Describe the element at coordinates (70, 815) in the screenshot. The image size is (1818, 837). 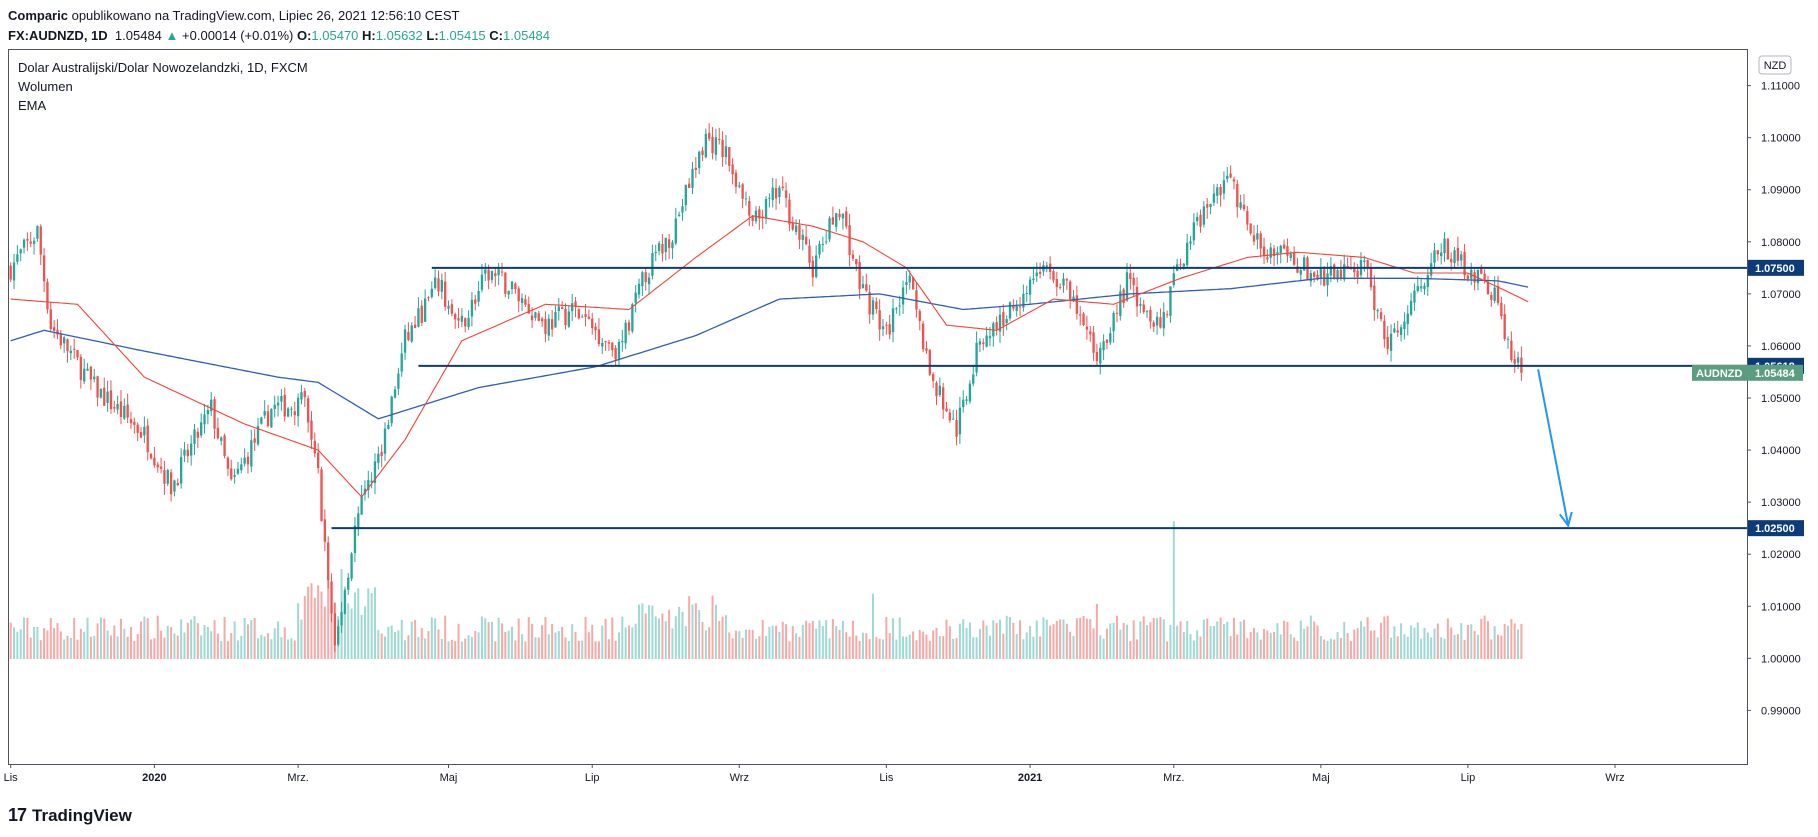
I see `tradingview-brand: 17 TradingView` at that location.